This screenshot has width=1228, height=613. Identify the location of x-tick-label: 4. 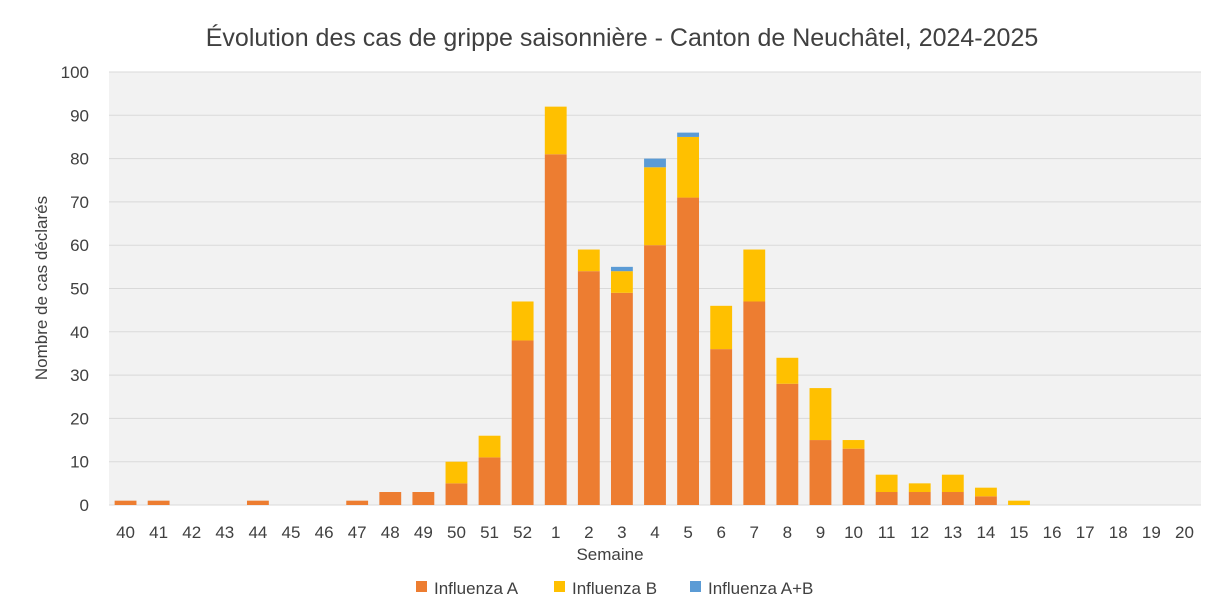
(654, 532).